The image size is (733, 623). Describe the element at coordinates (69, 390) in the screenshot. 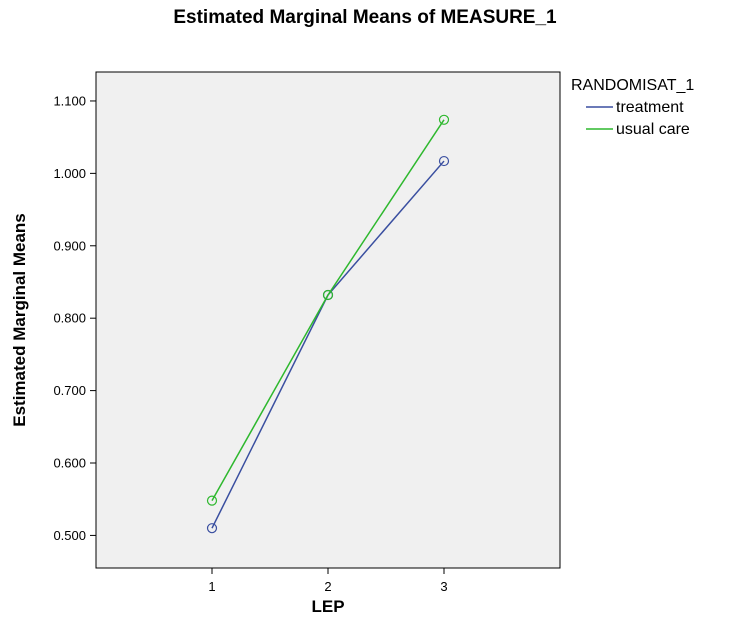

I see `y-tick-label: 0.700` at that location.